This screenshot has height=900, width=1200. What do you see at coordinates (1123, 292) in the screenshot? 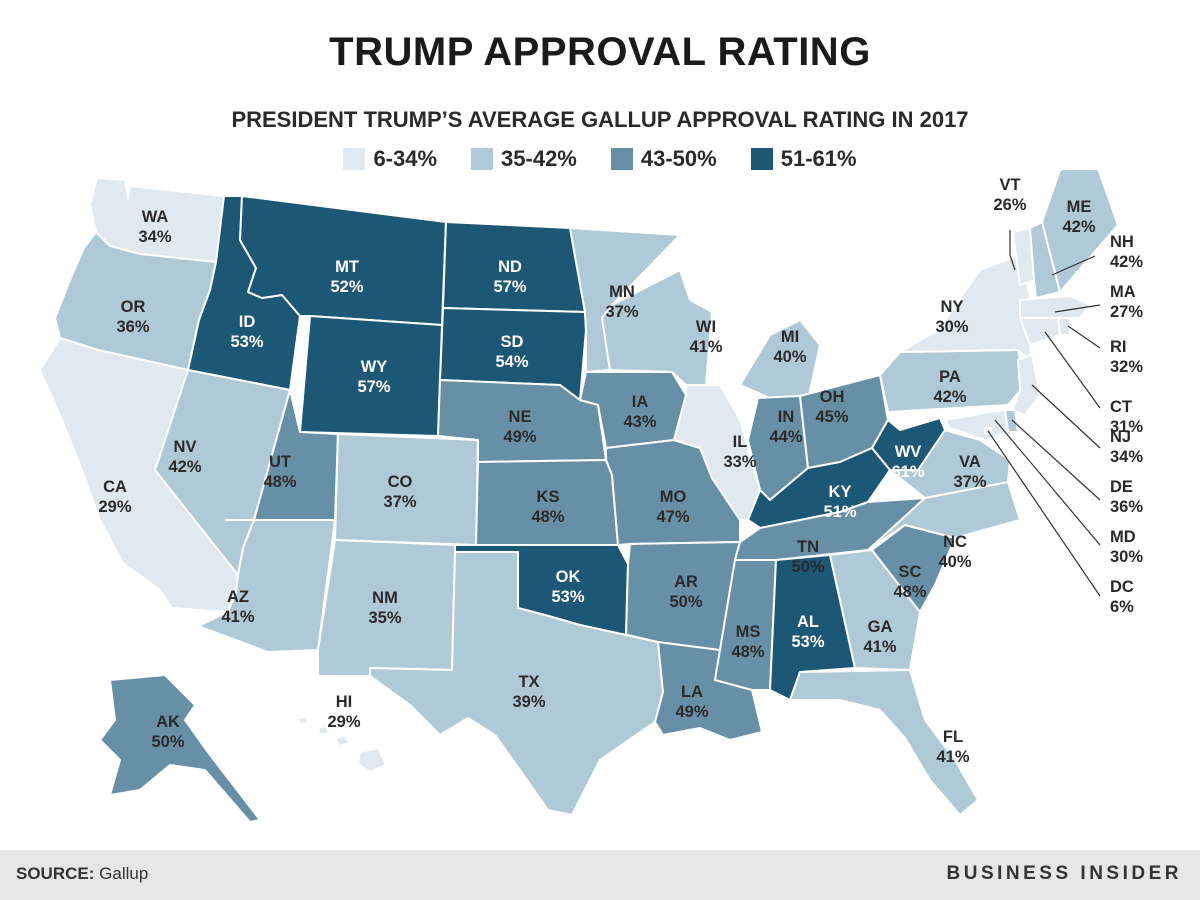
I see `state-code-ma: MA` at bounding box center [1123, 292].